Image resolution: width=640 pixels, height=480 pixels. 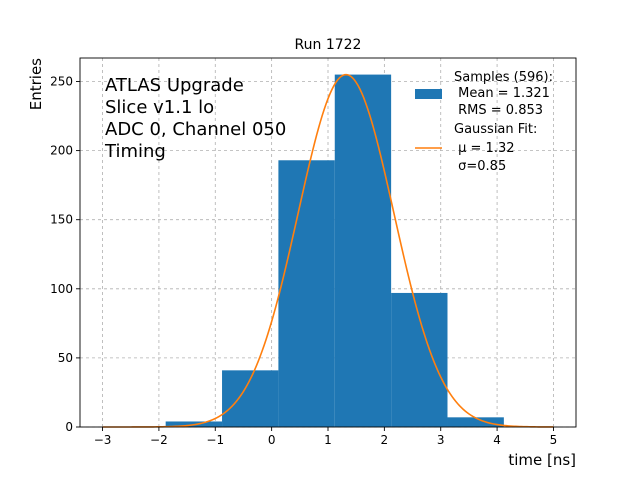 What do you see at coordinates (495, 129) in the screenshot?
I see `legend-fit-title: Gaussian Fit:` at bounding box center [495, 129].